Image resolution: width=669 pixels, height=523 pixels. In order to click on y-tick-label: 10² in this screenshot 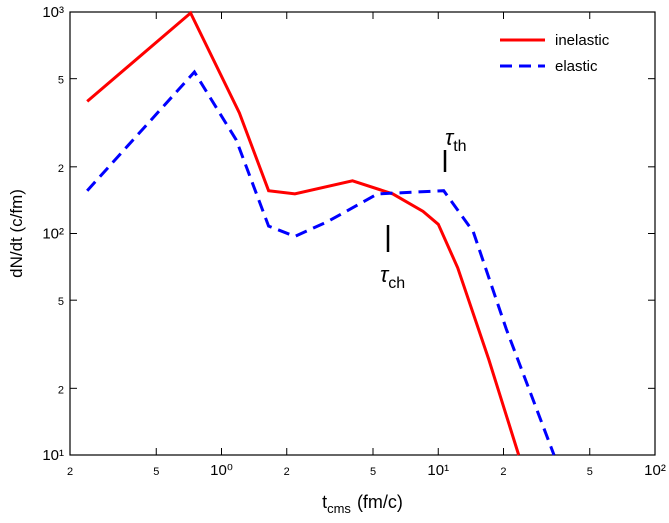, I will do `click(53, 234)`.